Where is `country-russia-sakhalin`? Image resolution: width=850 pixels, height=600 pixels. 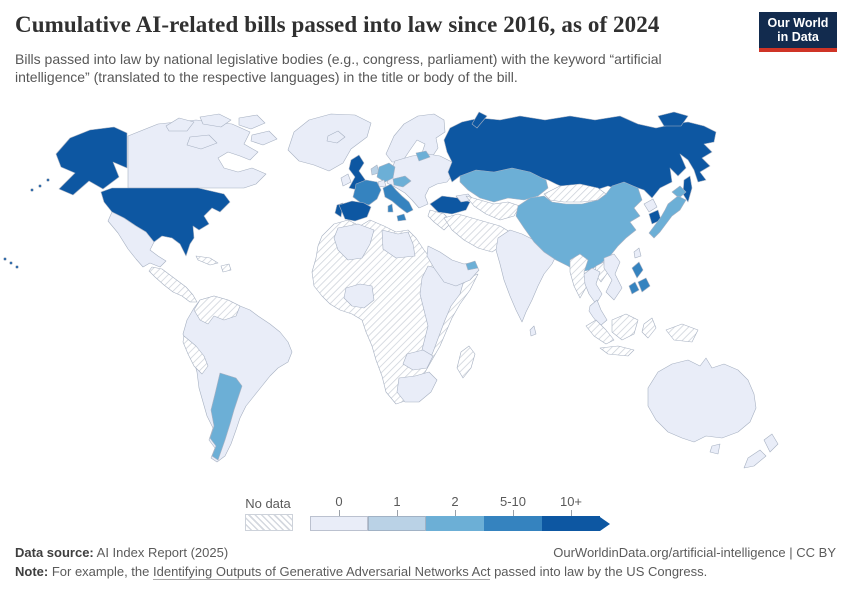 country-russia-sakhalin is located at coordinates (687, 189).